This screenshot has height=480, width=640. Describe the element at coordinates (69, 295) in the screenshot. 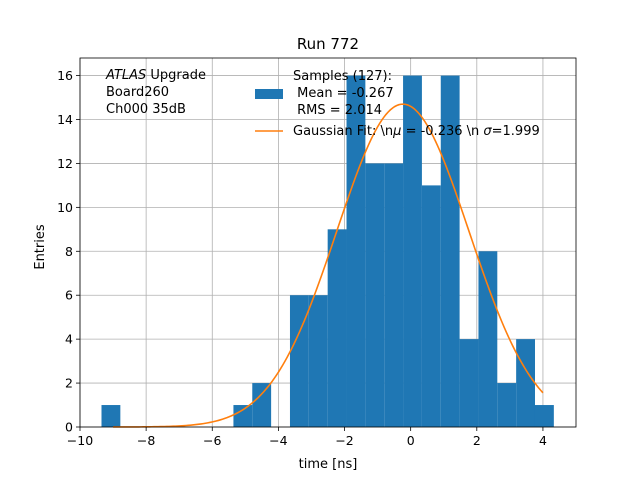

I see `y-tick-label: 6` at that location.